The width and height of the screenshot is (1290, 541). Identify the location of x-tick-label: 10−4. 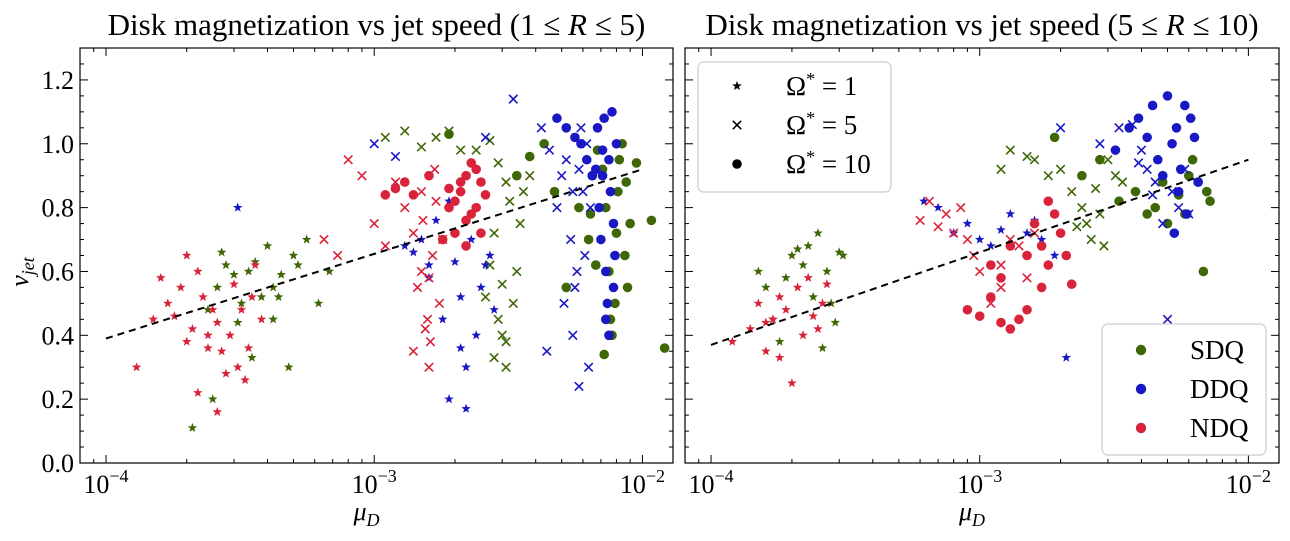
(105, 482).